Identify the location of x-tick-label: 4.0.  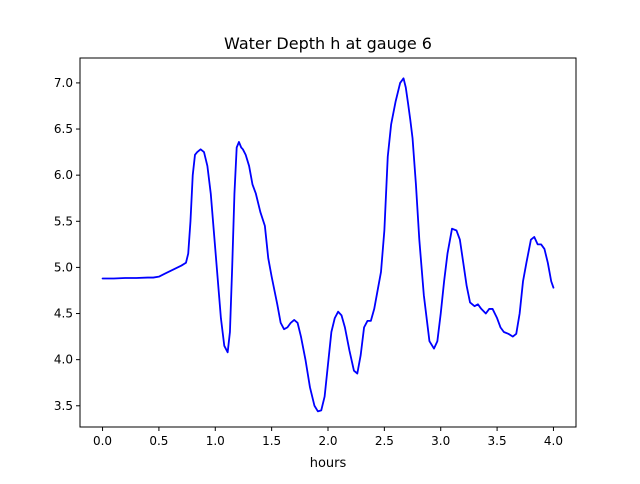
(553, 441).